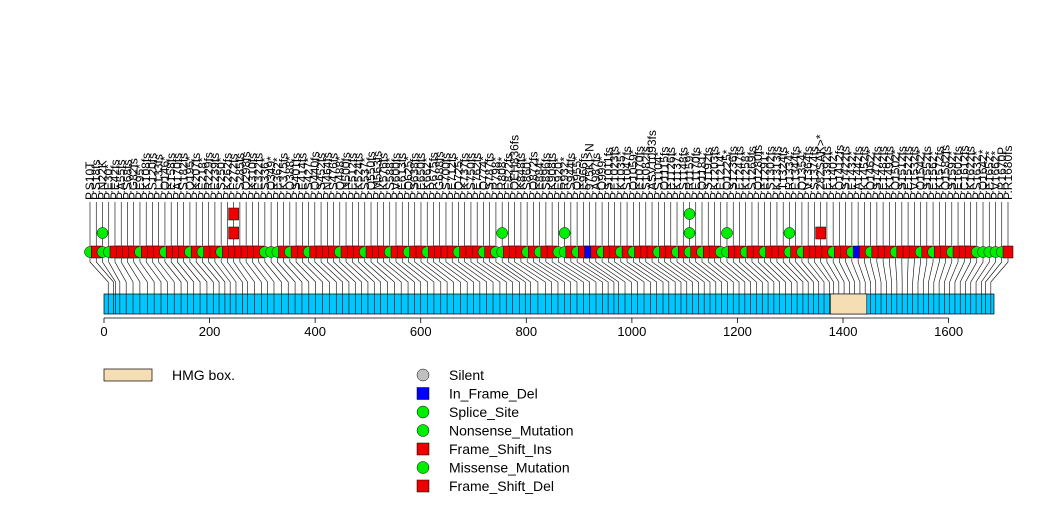 This screenshot has width=1047, height=524. I want to click on mutation-label: P.E218*, so click(202, 178).